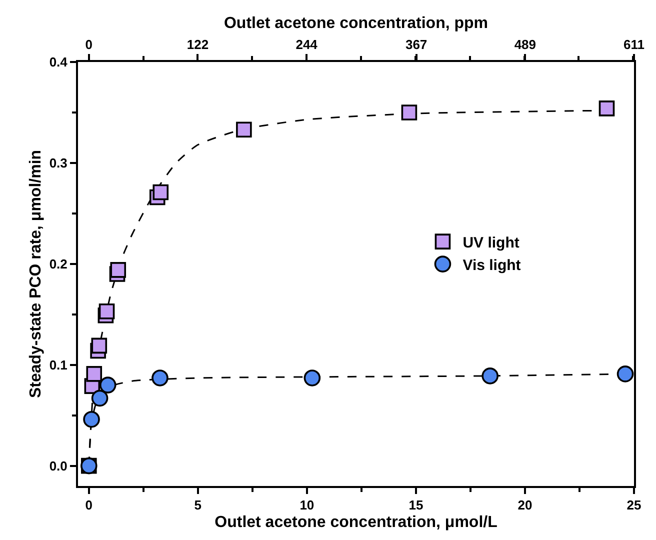 This screenshot has width=656, height=540. What do you see at coordinates (58, 466) in the screenshot?
I see `y-tick-label: 0.0` at bounding box center [58, 466].